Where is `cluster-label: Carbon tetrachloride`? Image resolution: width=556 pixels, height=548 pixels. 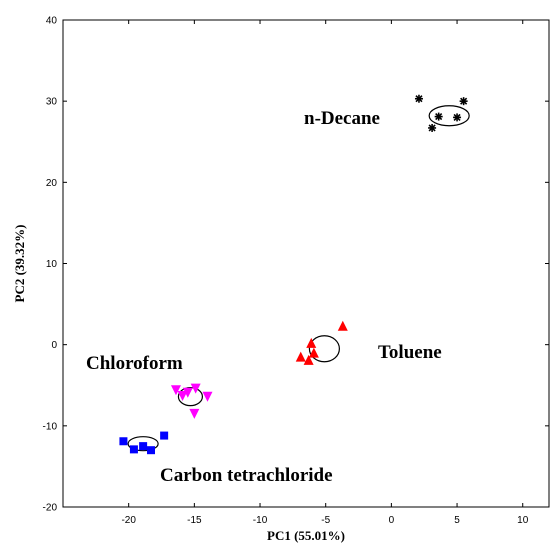 cluster-label: Carbon tetrachloride is located at coordinates (246, 475).